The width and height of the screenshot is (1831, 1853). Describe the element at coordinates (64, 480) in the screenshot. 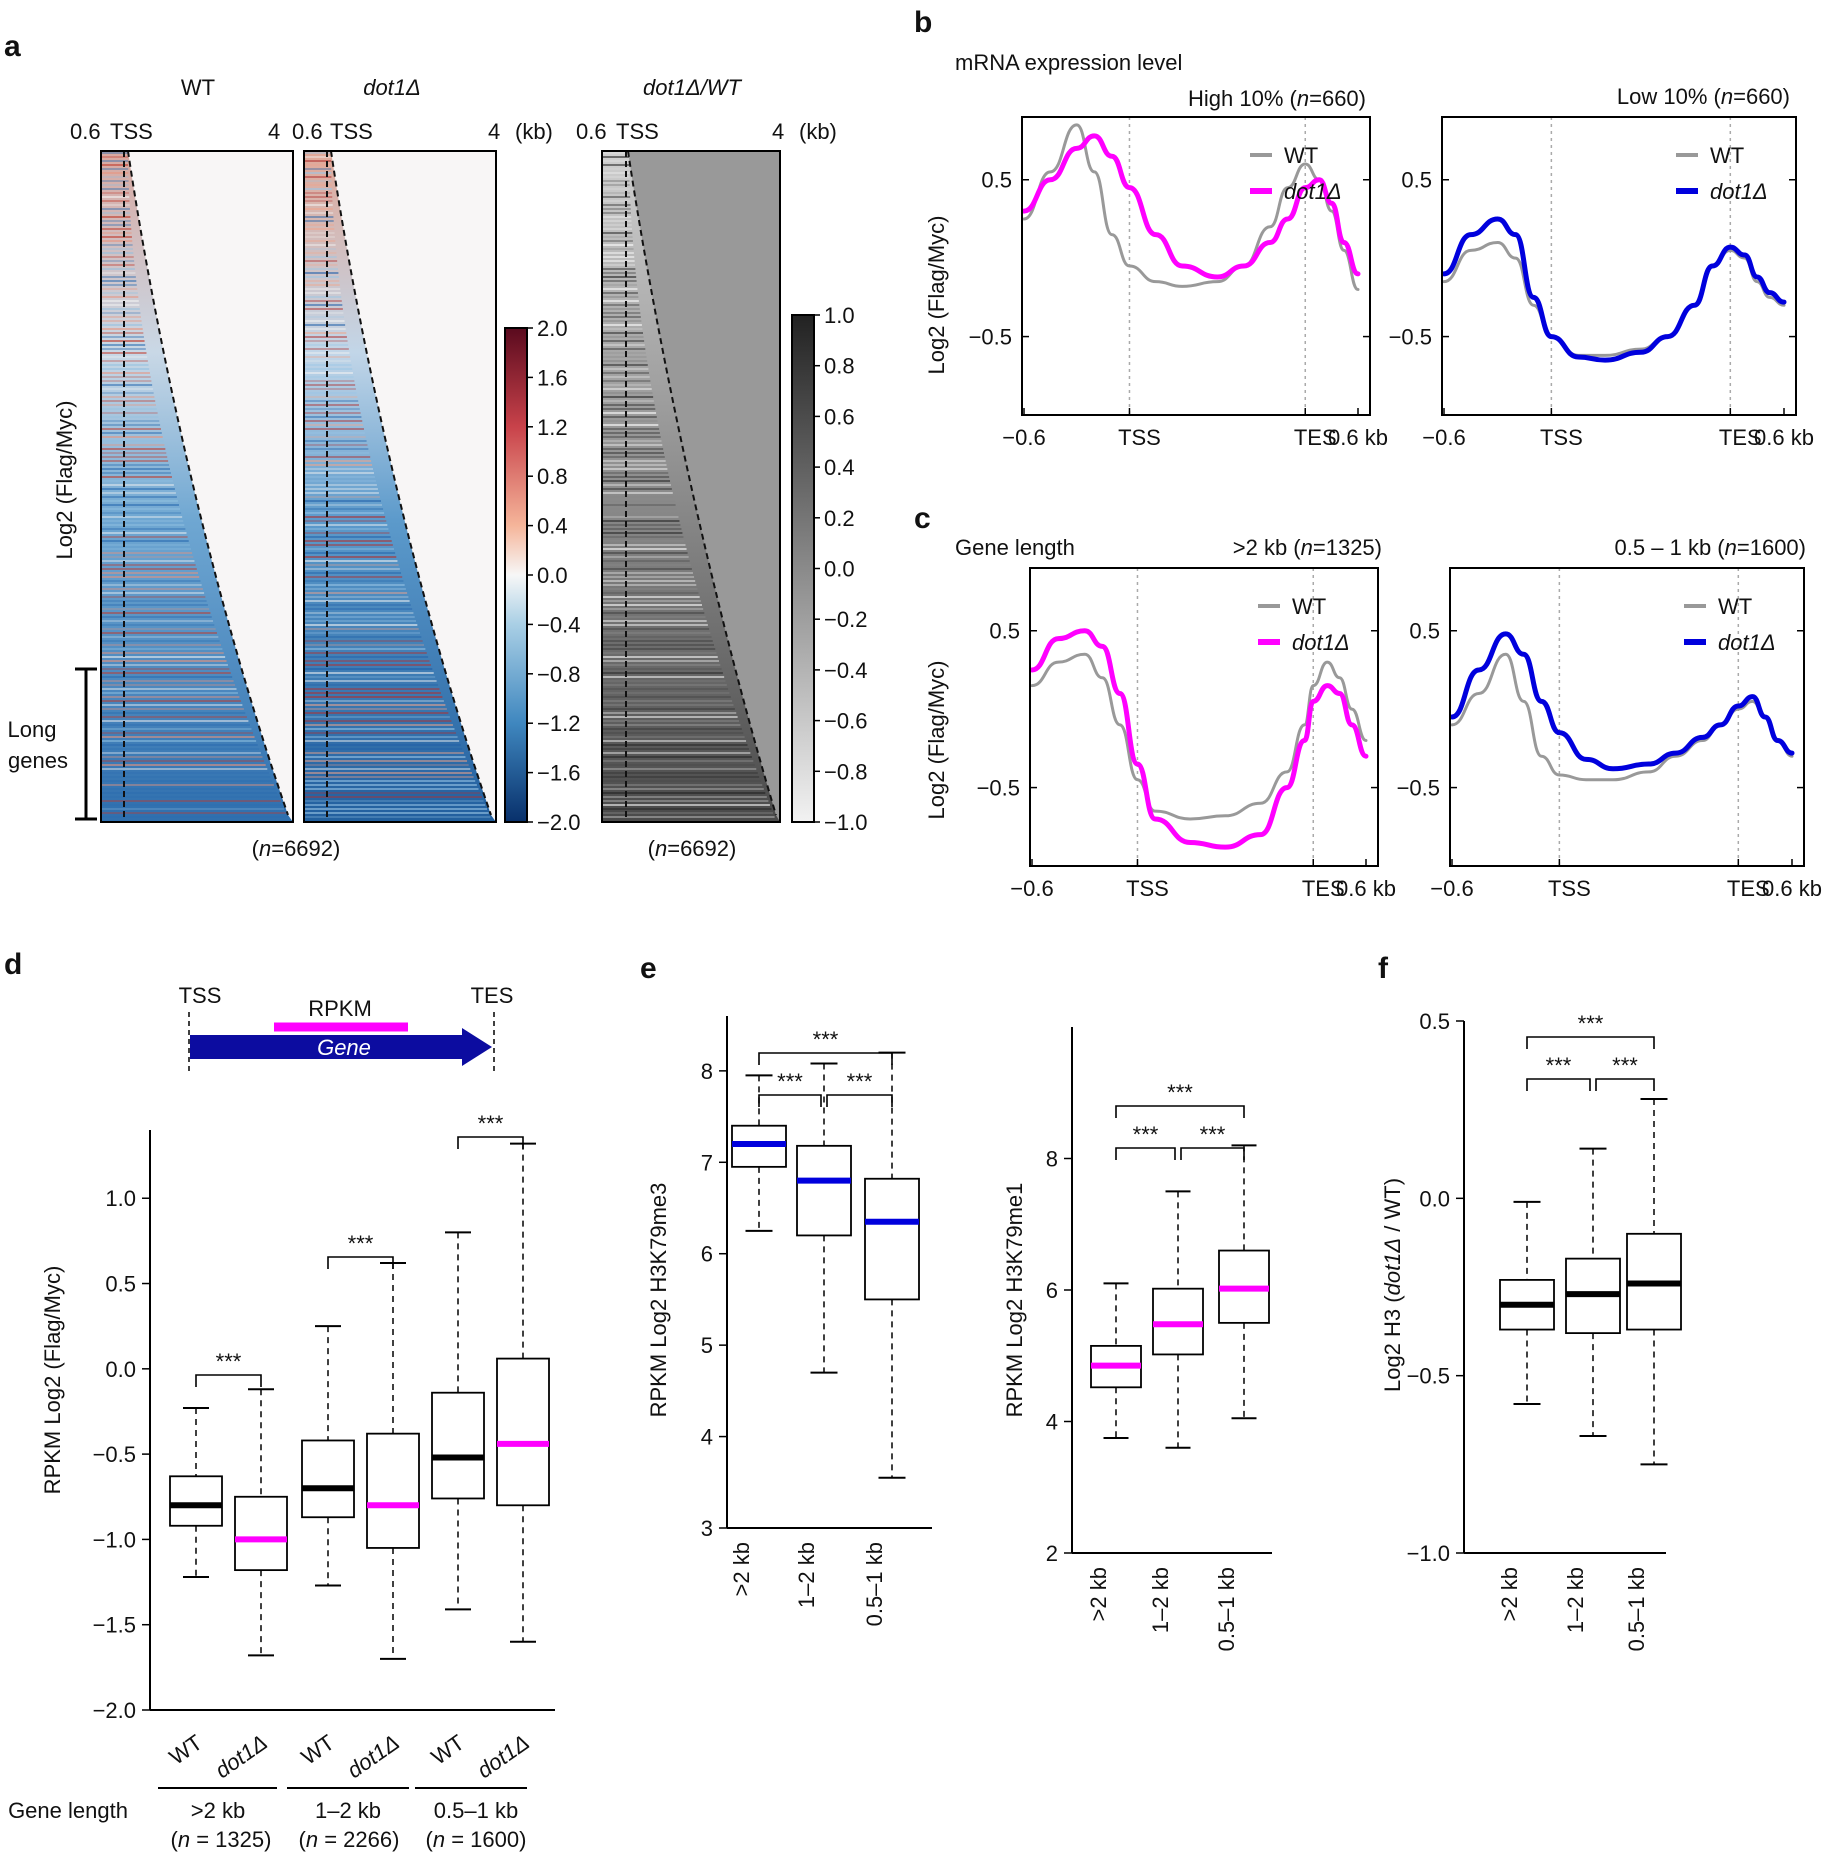

I see `heatmap-ylabel: Log2 (Flag/Myc)` at that location.